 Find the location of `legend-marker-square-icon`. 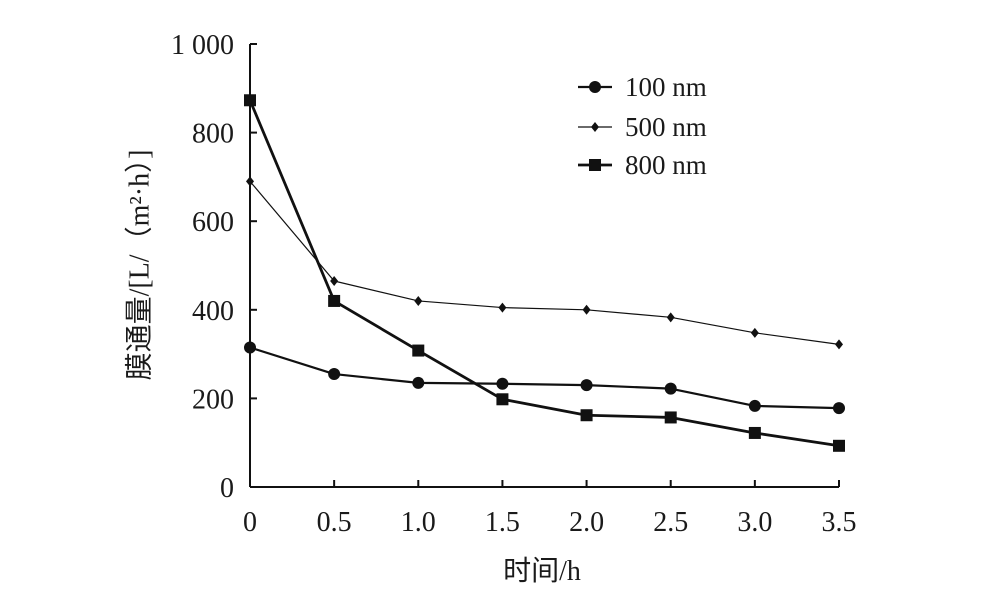

legend-marker-square-icon is located at coordinates (595, 165).